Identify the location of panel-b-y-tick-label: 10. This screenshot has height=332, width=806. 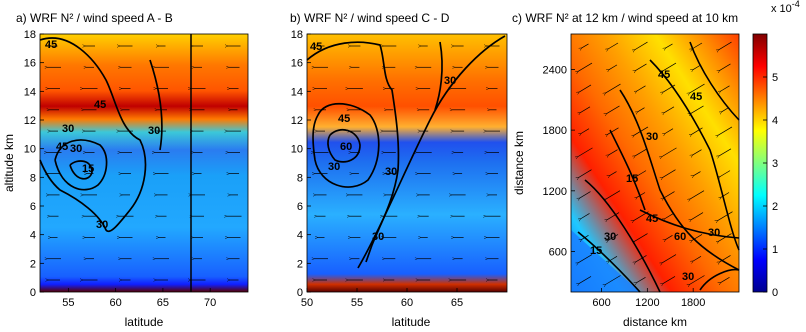
(297, 150).